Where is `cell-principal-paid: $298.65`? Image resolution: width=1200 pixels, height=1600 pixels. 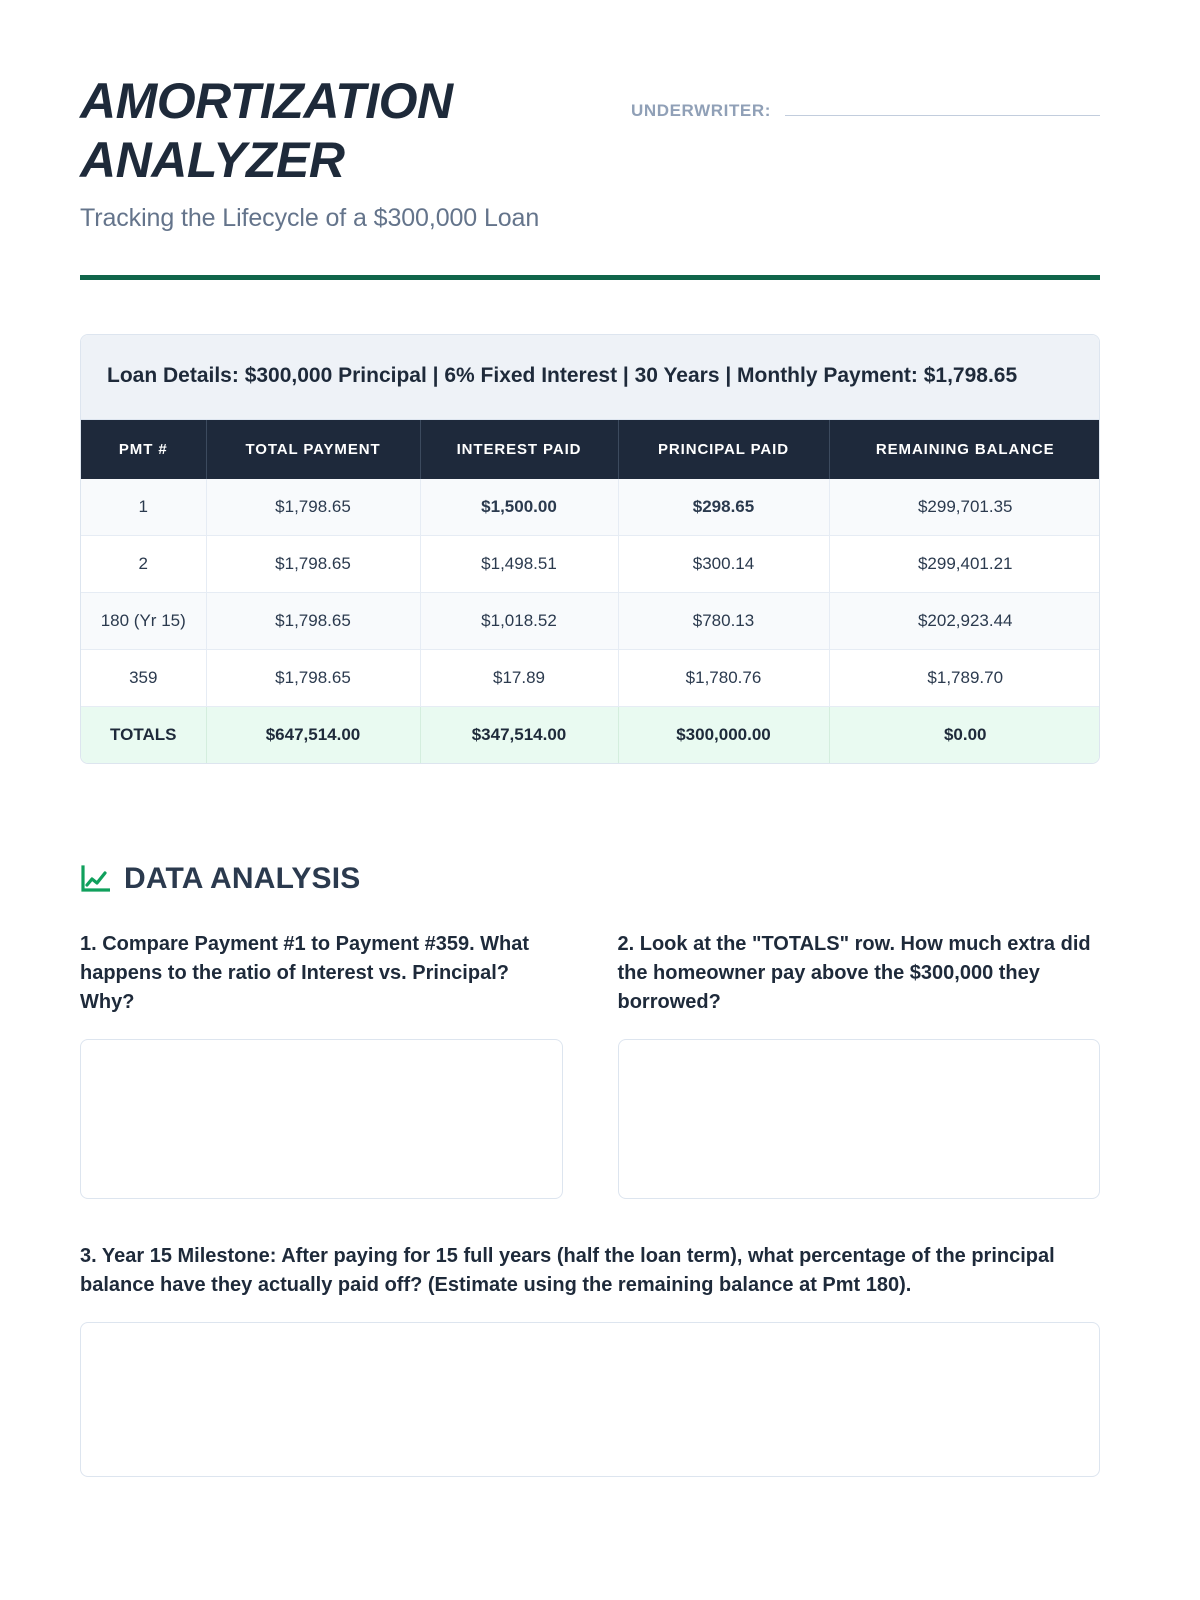 cell-principal-paid: $298.65 is located at coordinates (724, 508).